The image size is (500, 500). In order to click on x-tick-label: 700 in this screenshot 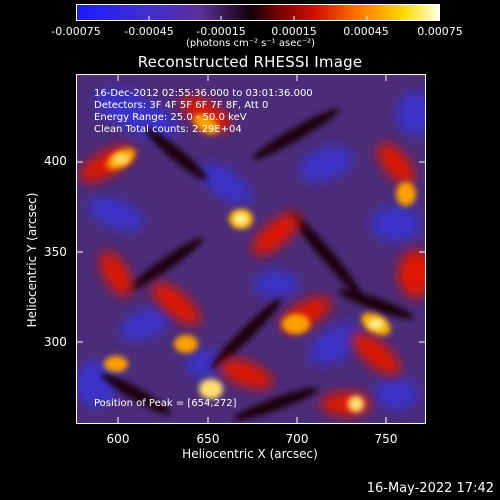, I will do `click(297, 439)`.